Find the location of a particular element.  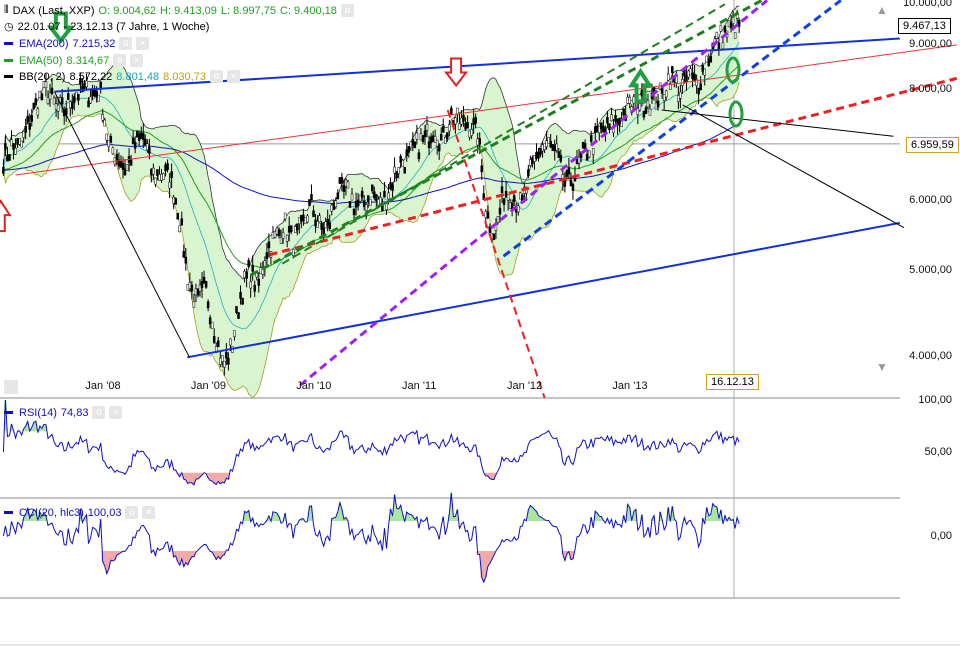

open-value: O: 9.004,62 is located at coordinates (127, 10).